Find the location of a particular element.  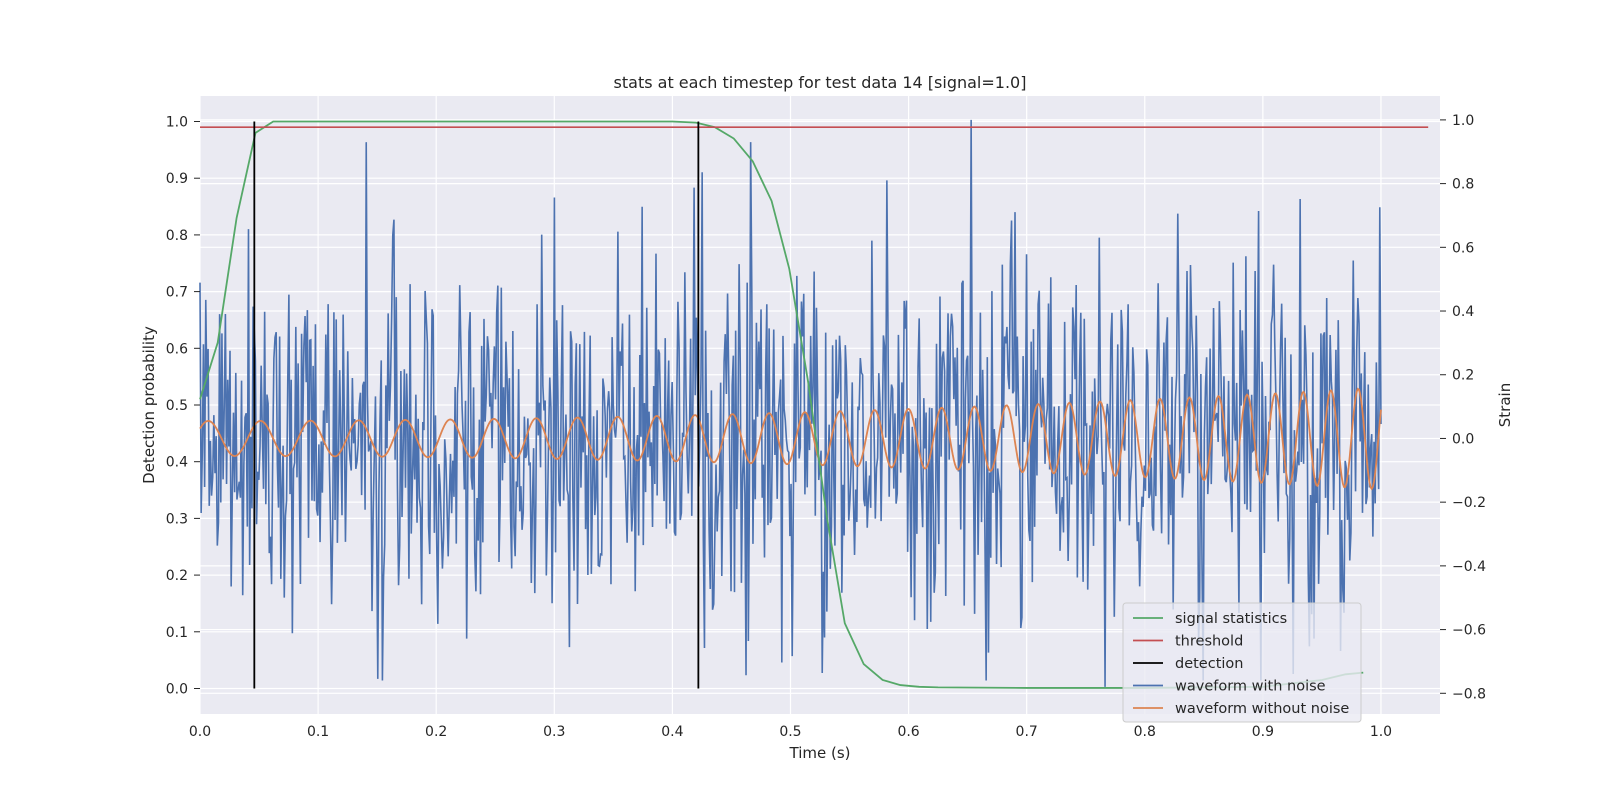

x-tick-label: 0.2 is located at coordinates (436, 732).